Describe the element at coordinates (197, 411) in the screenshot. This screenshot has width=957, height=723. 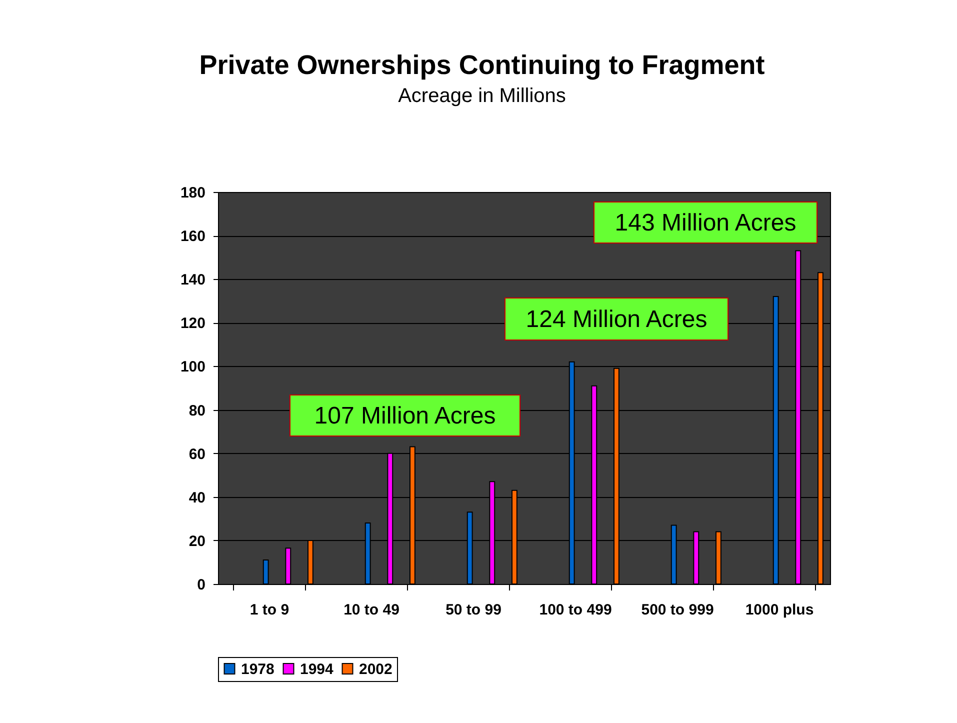
I see `y-tick-label: 80` at that location.